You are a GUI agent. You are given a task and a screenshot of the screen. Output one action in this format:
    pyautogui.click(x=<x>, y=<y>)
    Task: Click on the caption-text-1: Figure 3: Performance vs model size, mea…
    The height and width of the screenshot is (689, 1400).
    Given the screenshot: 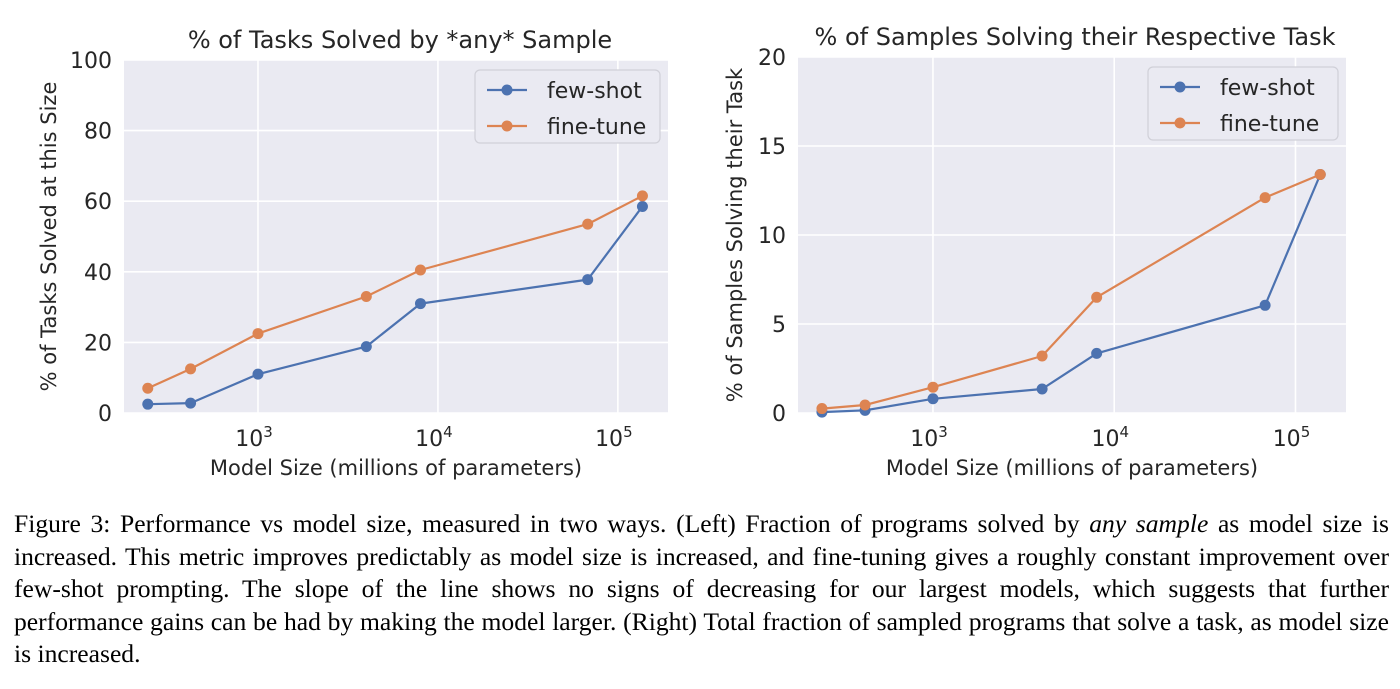 What is the action you would take?
    pyautogui.click(x=552, y=523)
    